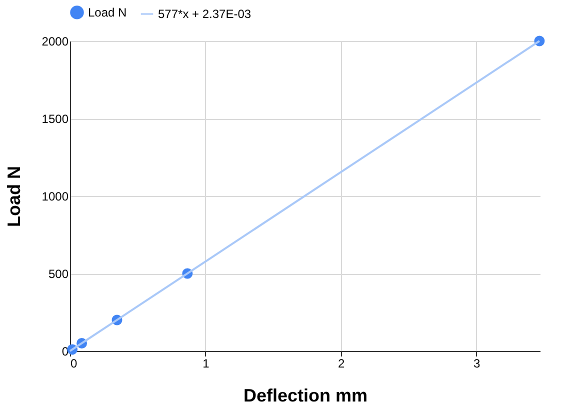  Describe the element at coordinates (305, 396) in the screenshot. I see `x-axis-title: Deflection mm` at that location.